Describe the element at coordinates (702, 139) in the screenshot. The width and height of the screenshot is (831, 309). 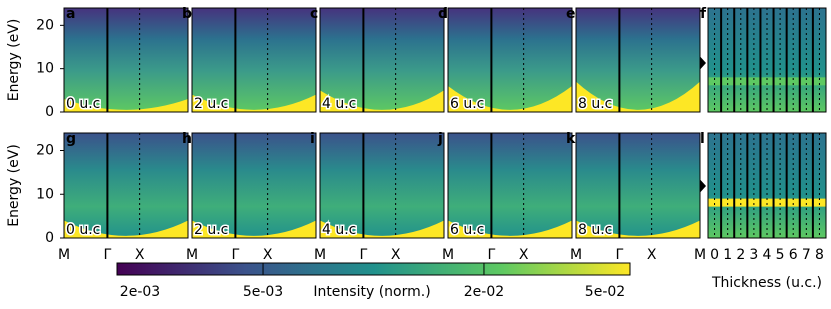
I see `panel-letter: l` at that location.